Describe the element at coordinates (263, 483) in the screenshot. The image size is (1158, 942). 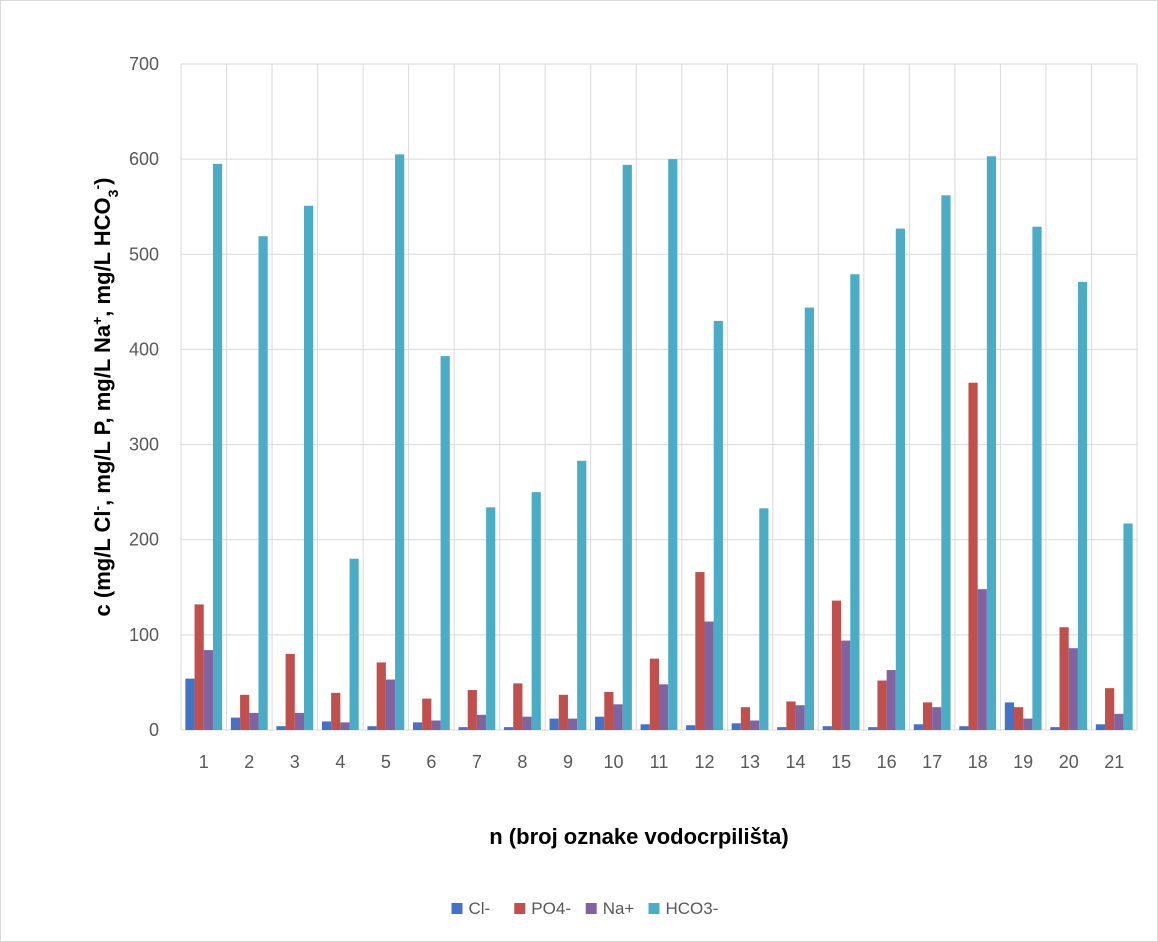
I see `bar-HCO3--2` at that location.